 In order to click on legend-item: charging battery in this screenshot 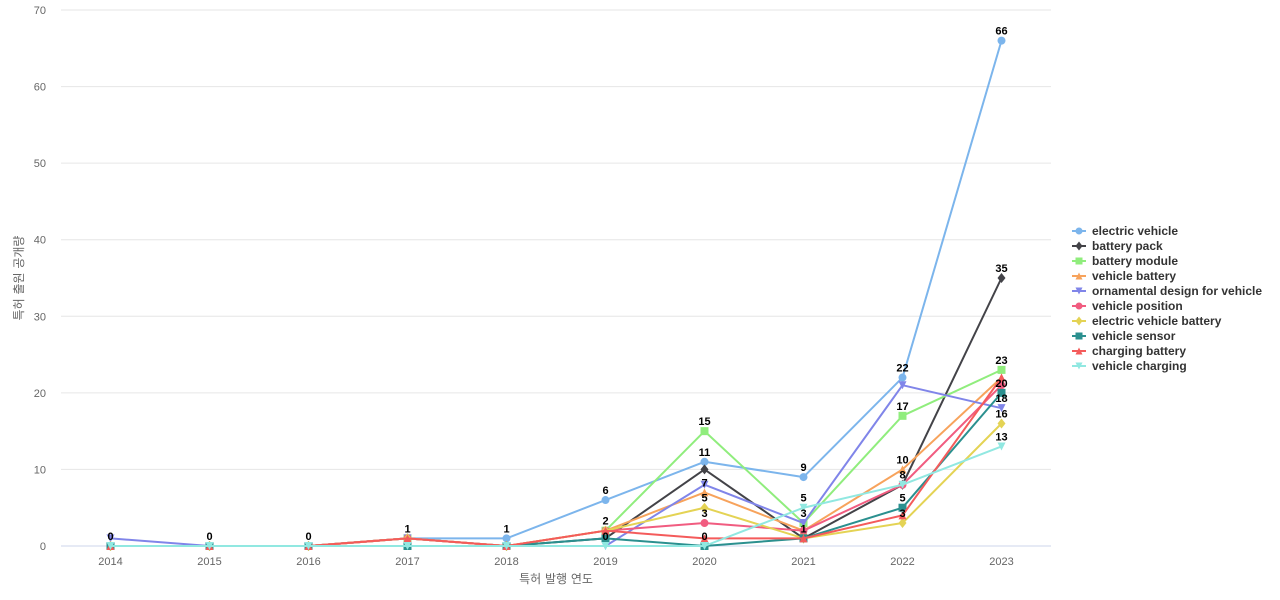, I will do `click(1129, 351)`.